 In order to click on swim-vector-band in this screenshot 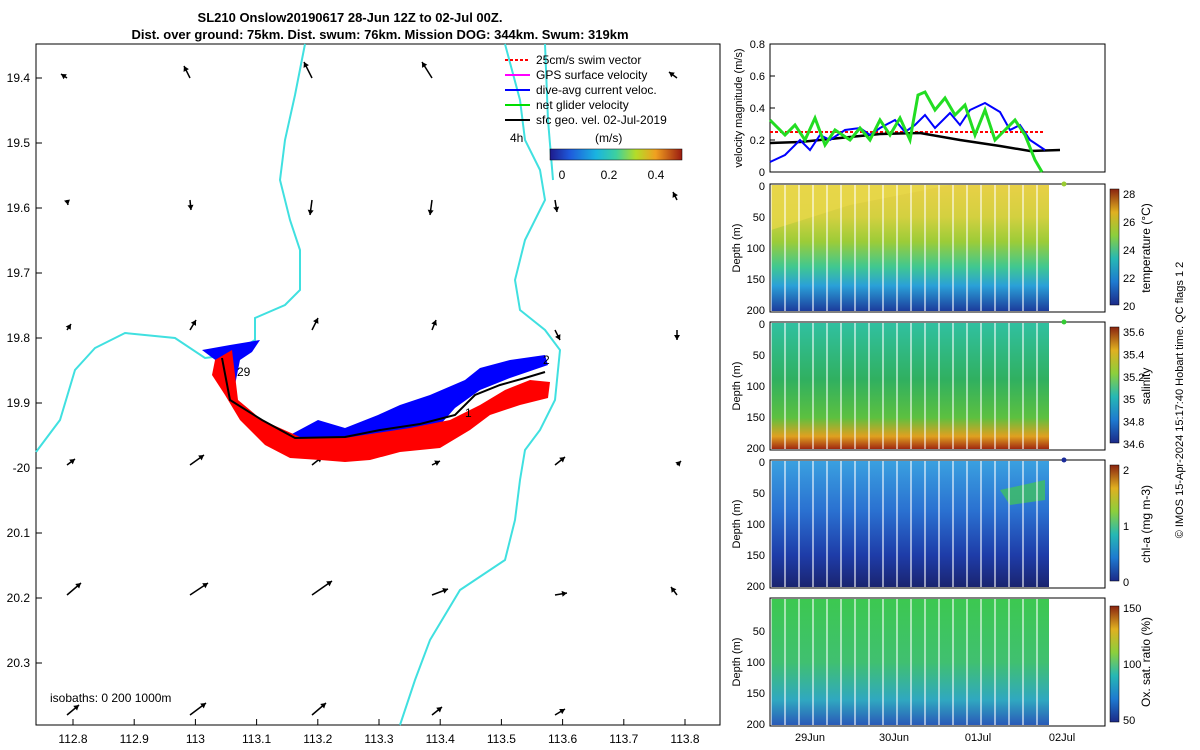, I will do `click(381, 406)`.